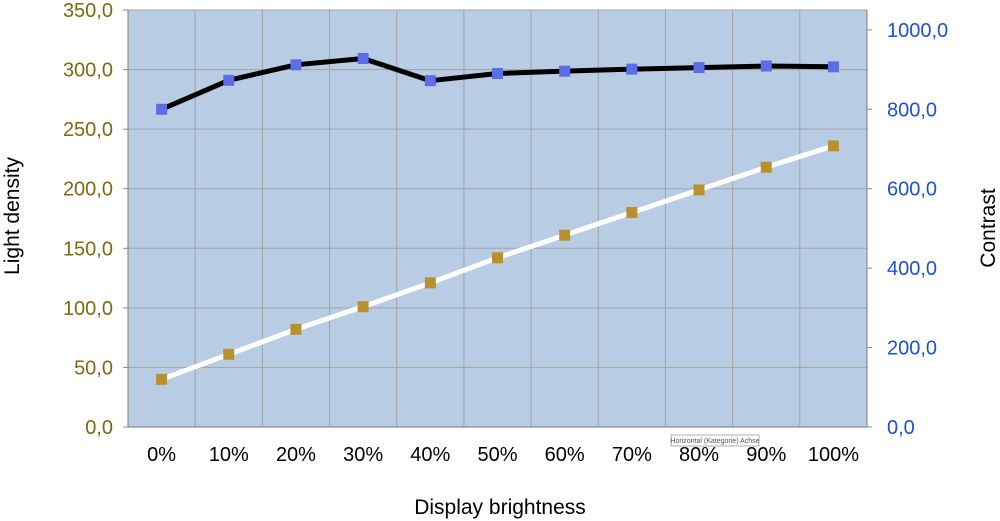  Describe the element at coordinates (917, 31) in the screenshot. I see `right-tick-label: 1000,0` at that location.